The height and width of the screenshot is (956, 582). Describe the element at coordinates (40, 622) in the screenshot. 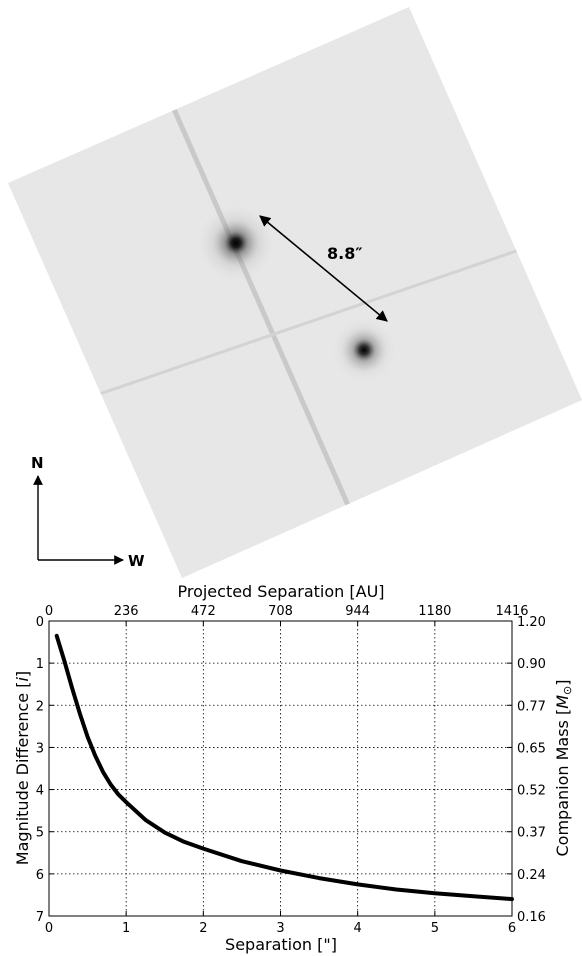

I see `y-tick-label: 0` at that location.